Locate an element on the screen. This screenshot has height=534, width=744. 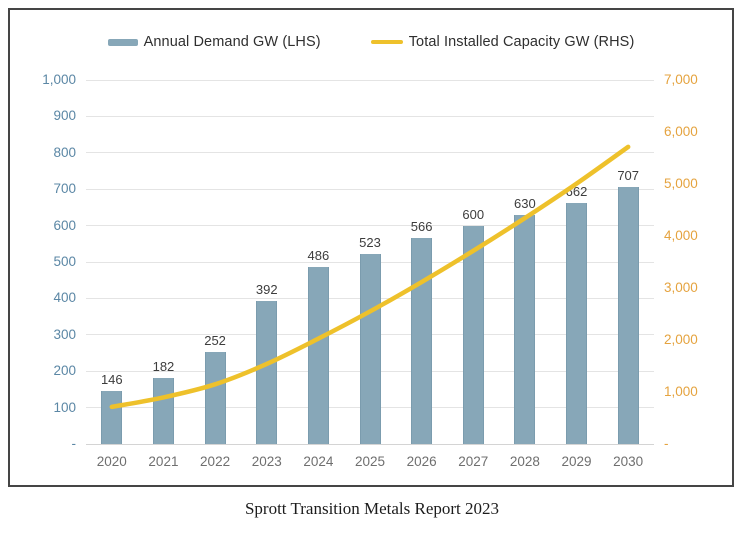
bar-value-label: 523 is located at coordinates (370, 242).